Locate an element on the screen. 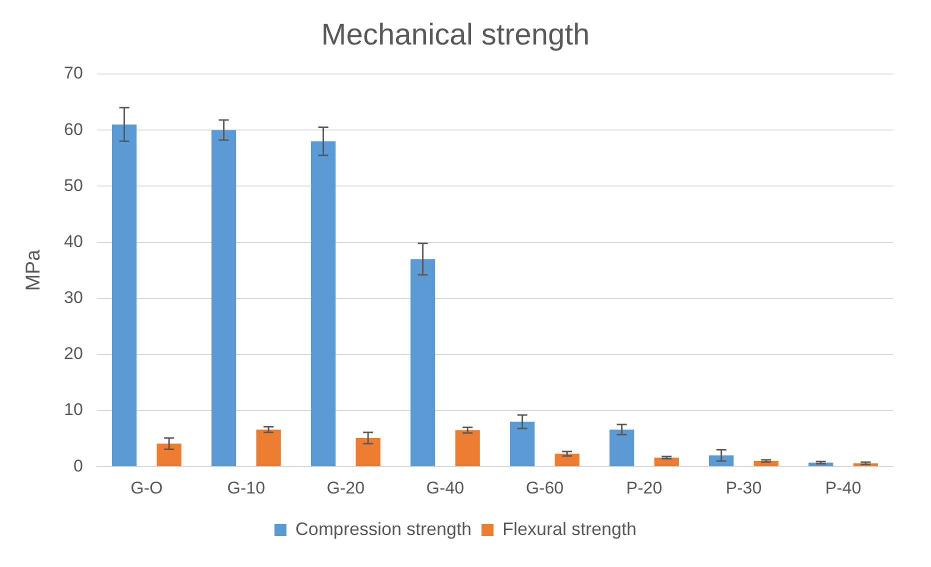 This screenshot has width=931, height=567. y-tick-label: 60 is located at coordinates (73, 129).